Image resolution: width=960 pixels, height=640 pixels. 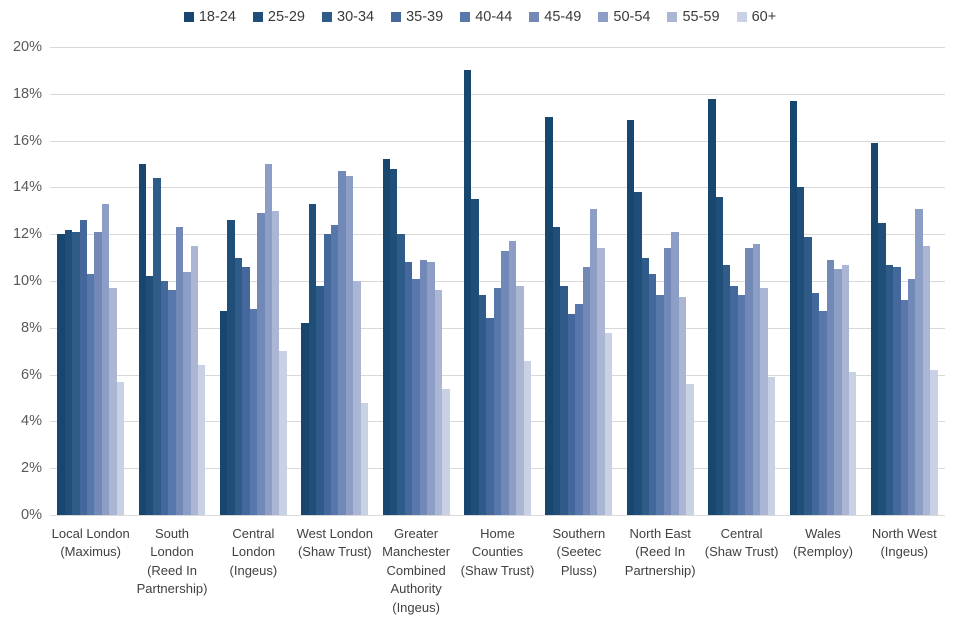 What do you see at coordinates (27, 93) in the screenshot?
I see `y-tick-label: 18%` at bounding box center [27, 93].